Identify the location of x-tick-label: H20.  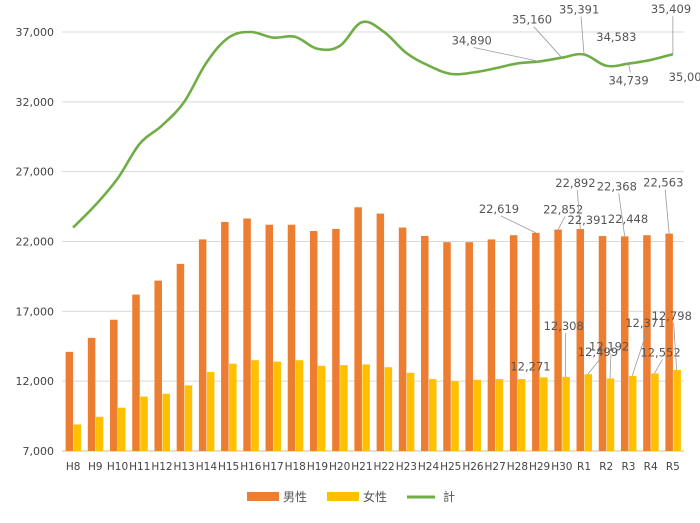
(339, 467).